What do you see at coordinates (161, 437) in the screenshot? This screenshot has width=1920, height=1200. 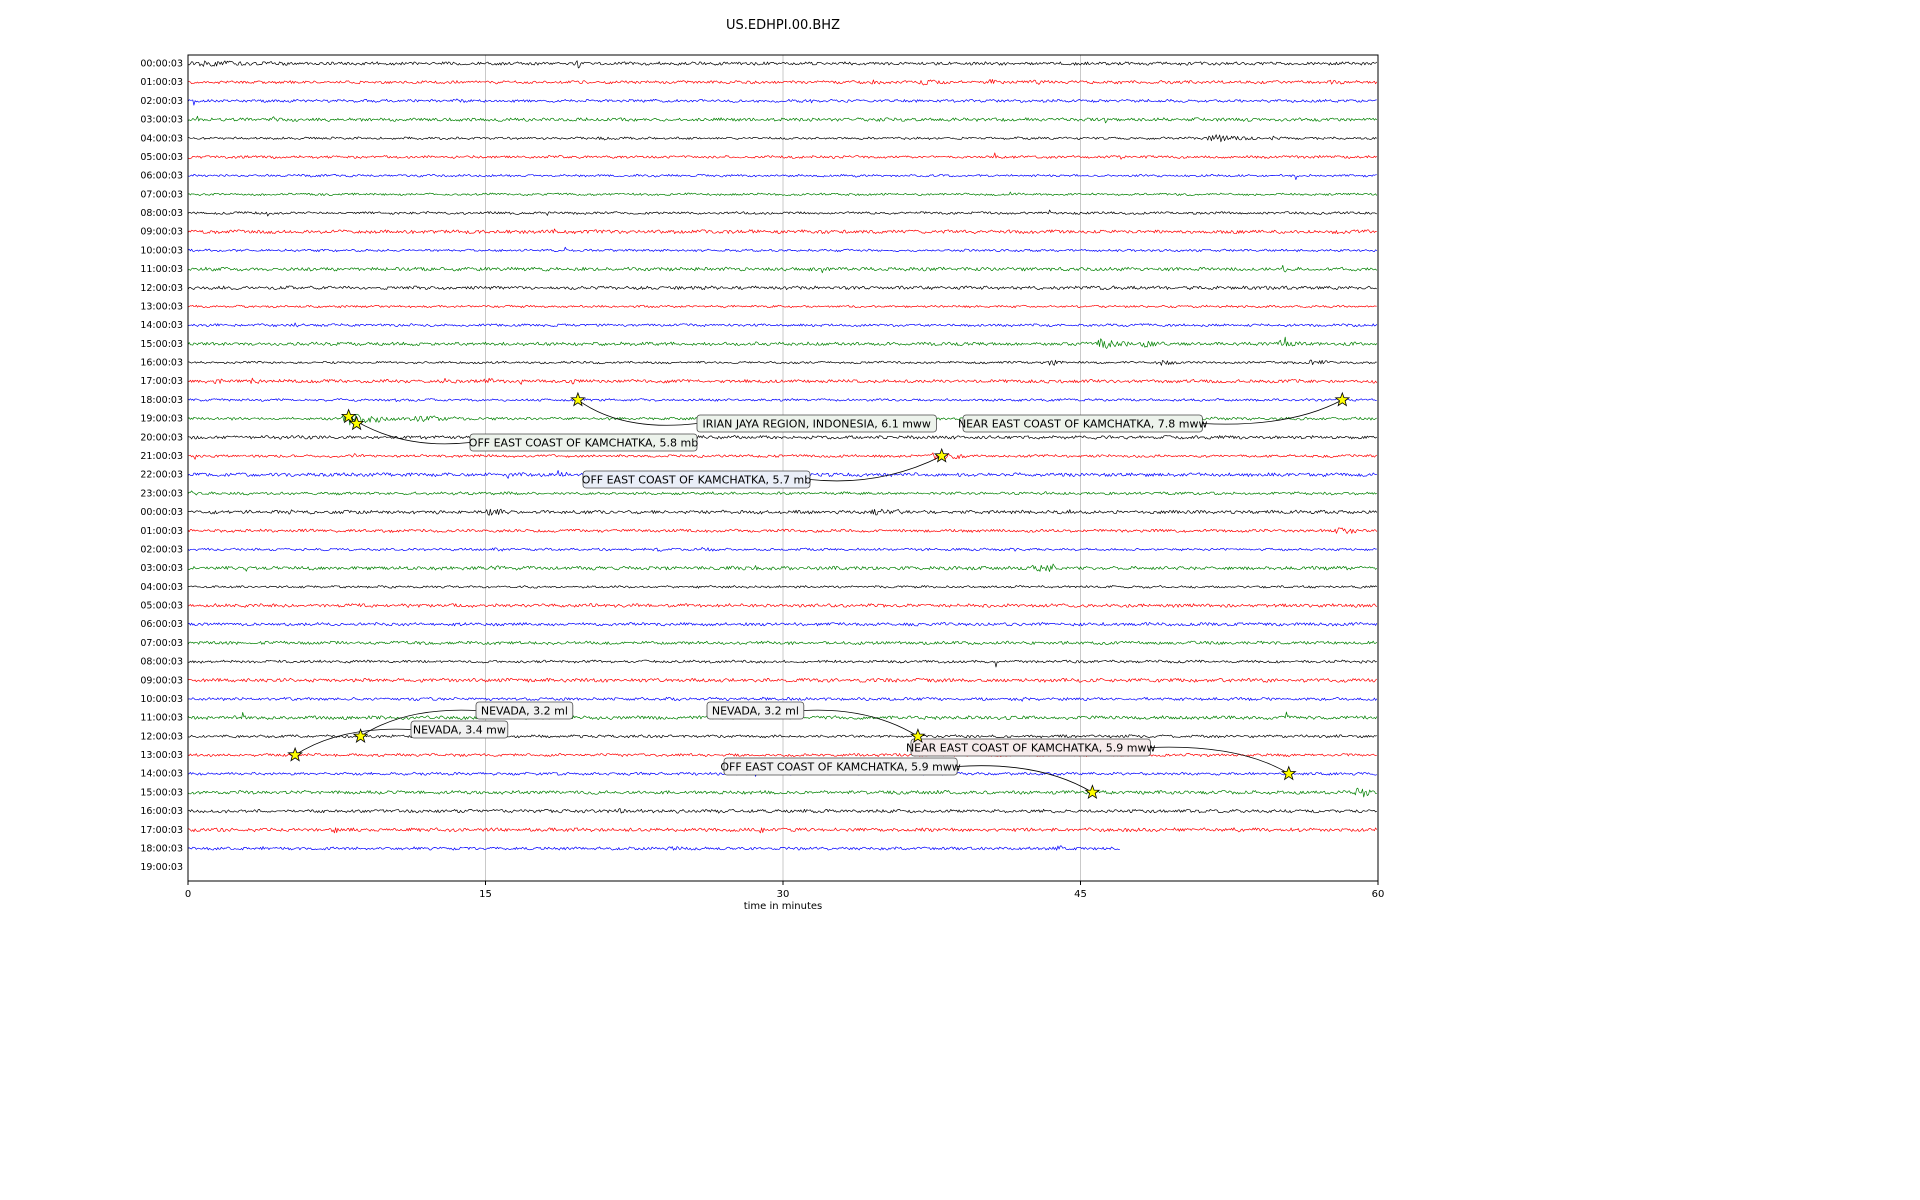 I see `row-time-label: 20:00:03` at bounding box center [161, 437].